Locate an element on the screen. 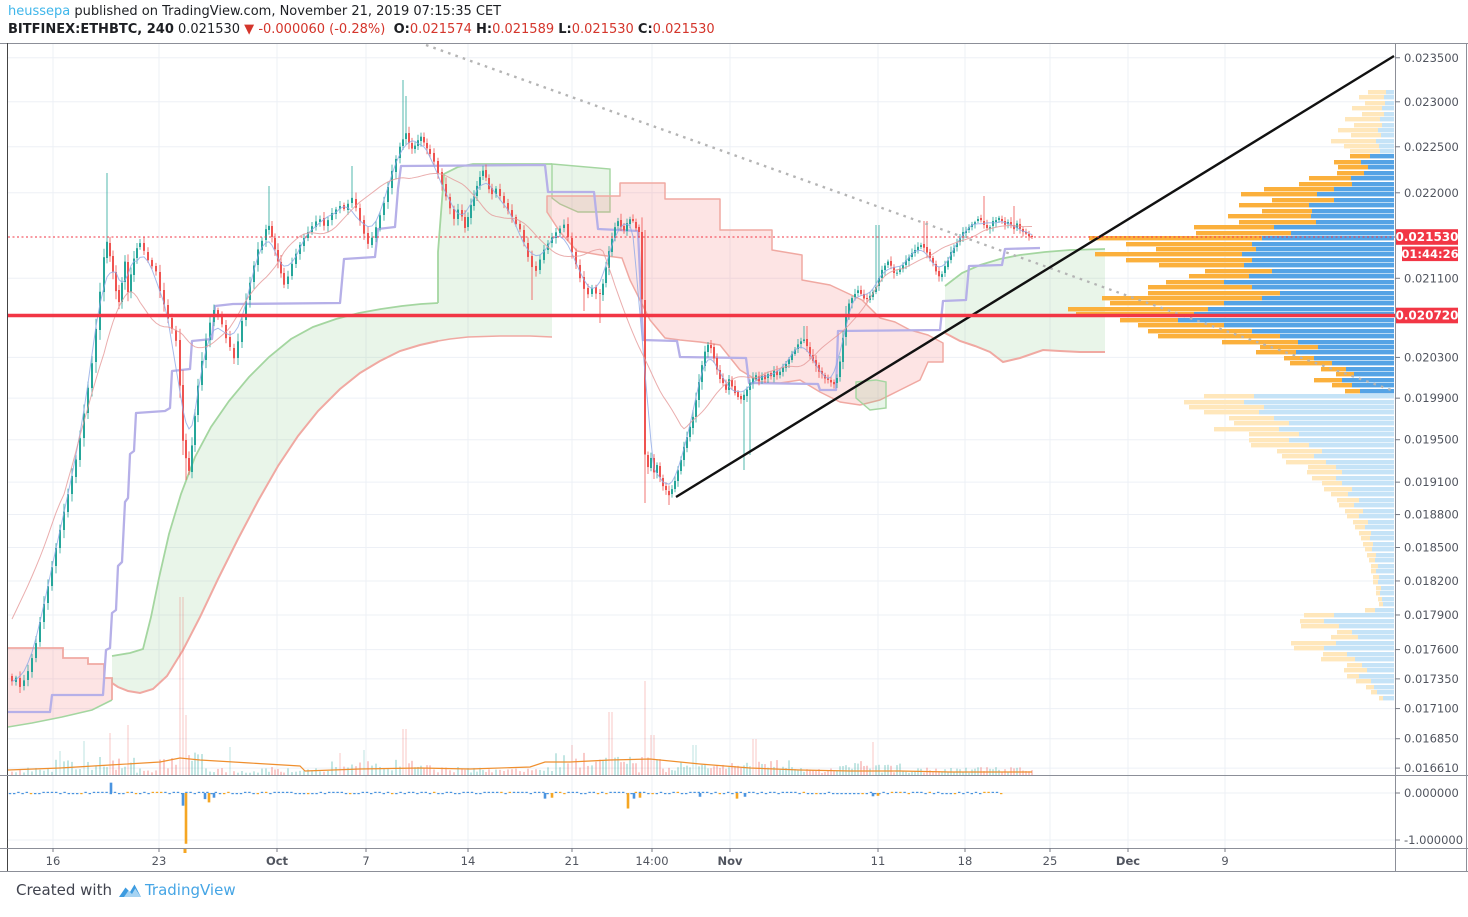 Image resolution: width=1468 pixels, height=917 pixels. indicator-tick-label: 0.000000 is located at coordinates (1431, 793).